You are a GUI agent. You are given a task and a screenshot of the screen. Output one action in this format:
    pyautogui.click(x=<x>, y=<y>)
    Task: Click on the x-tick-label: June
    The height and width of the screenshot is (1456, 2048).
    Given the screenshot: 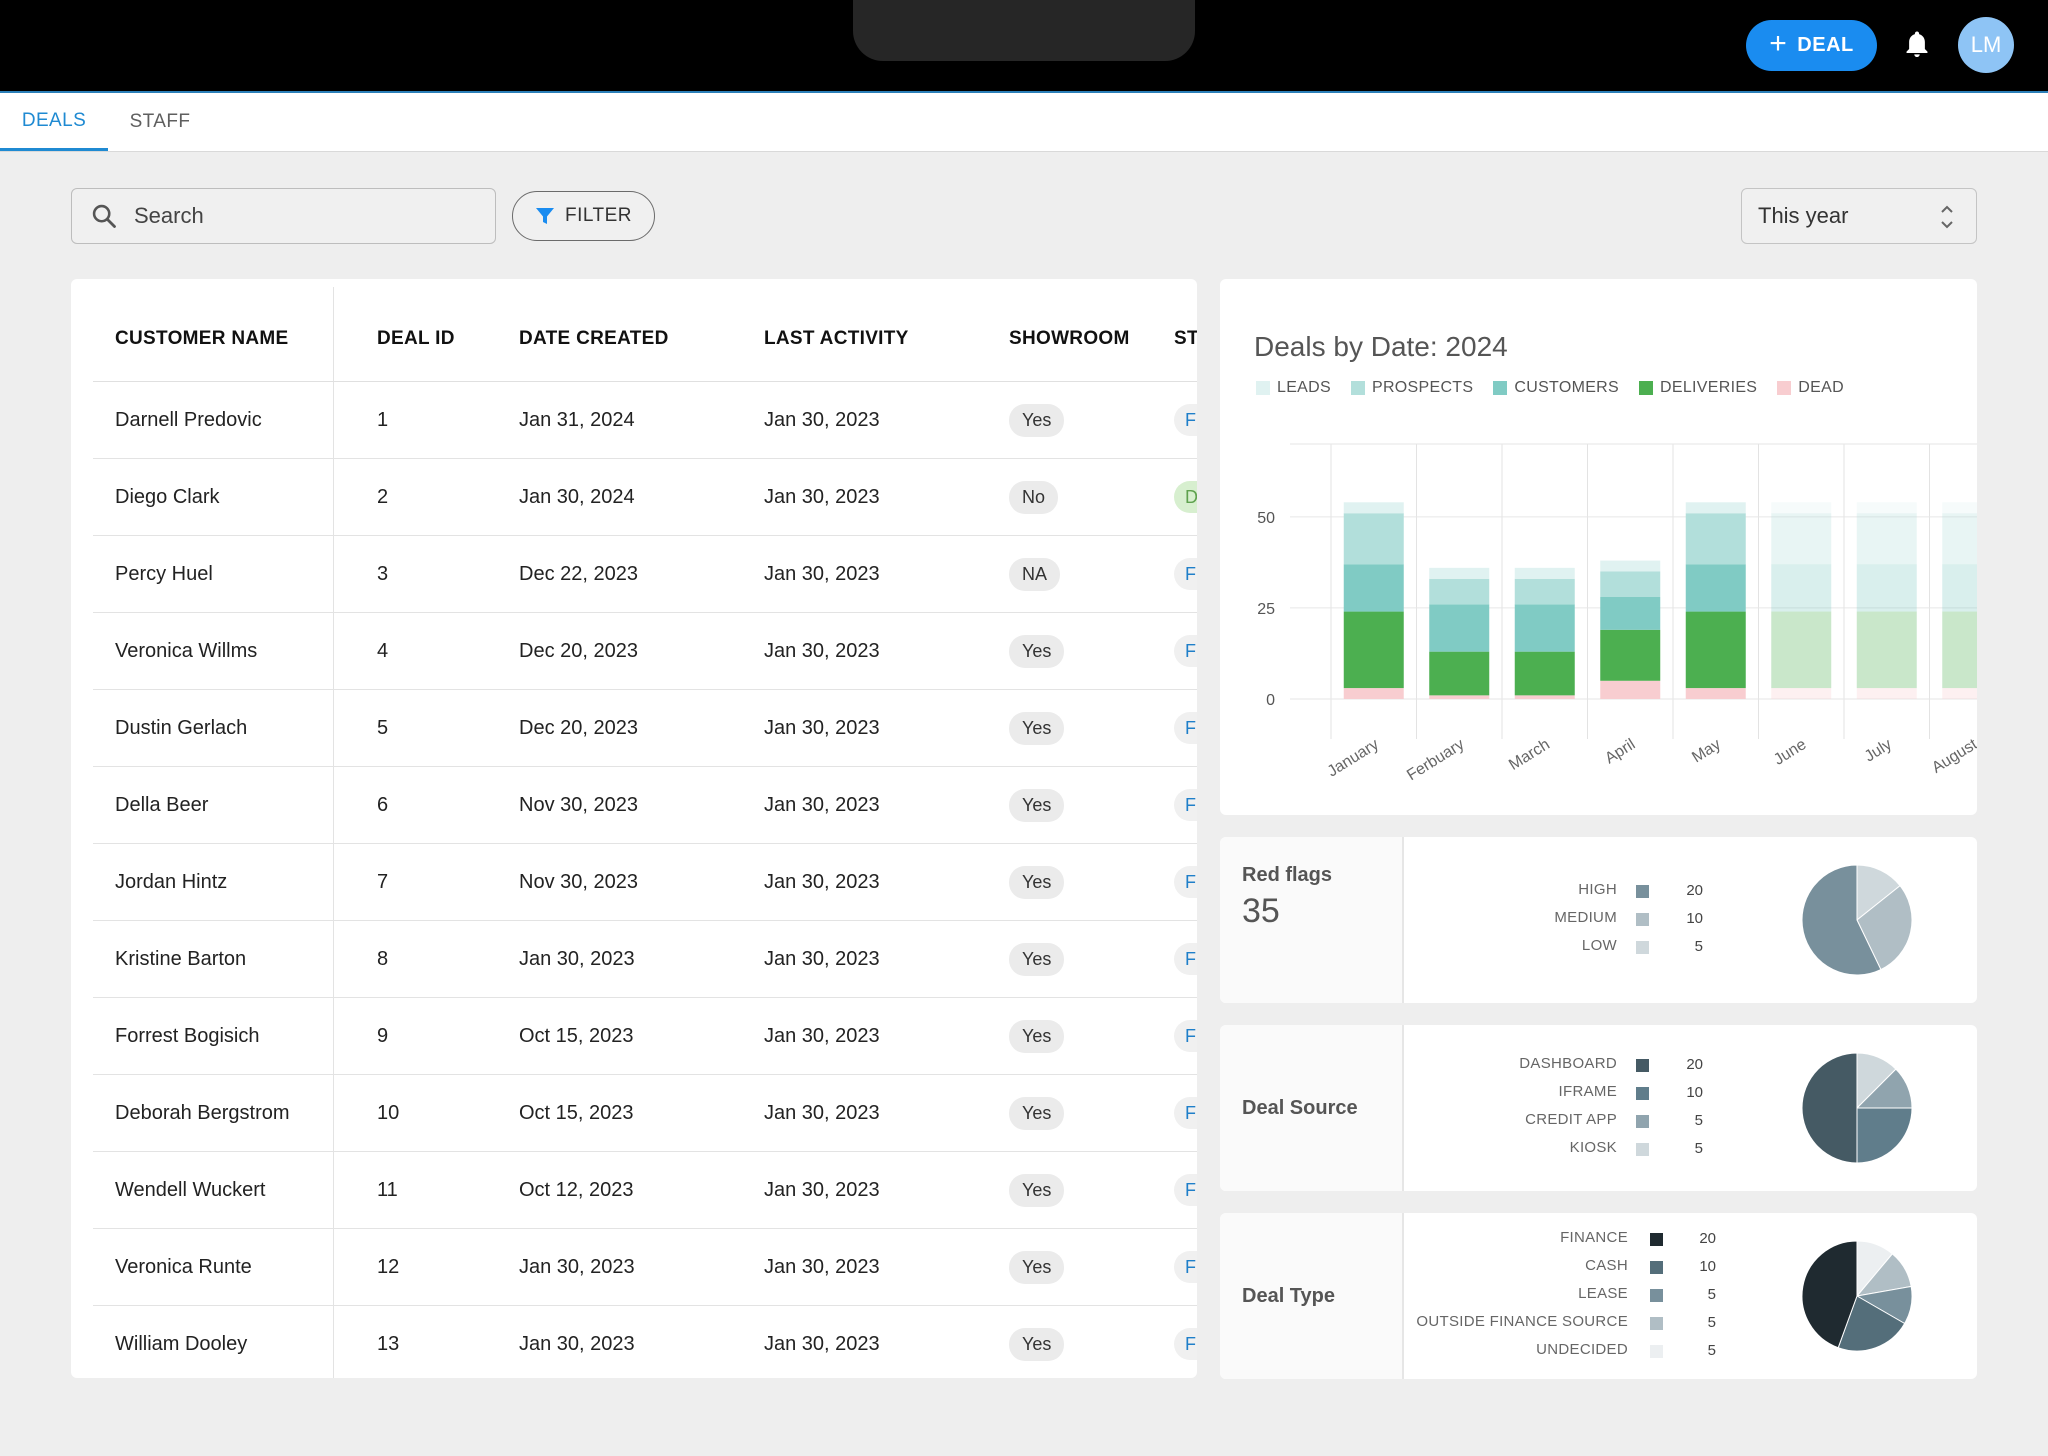 What is the action you would take?
    pyautogui.click(x=1790, y=752)
    